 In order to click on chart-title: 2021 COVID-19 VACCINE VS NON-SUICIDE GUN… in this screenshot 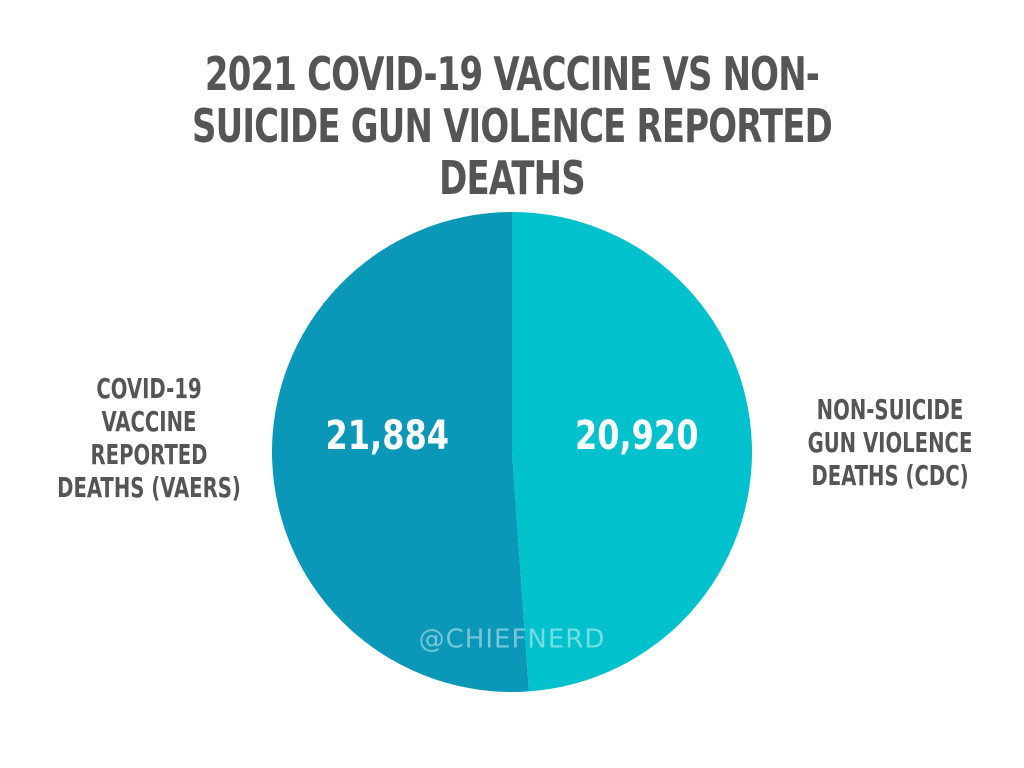, I will do `click(512, 126)`.